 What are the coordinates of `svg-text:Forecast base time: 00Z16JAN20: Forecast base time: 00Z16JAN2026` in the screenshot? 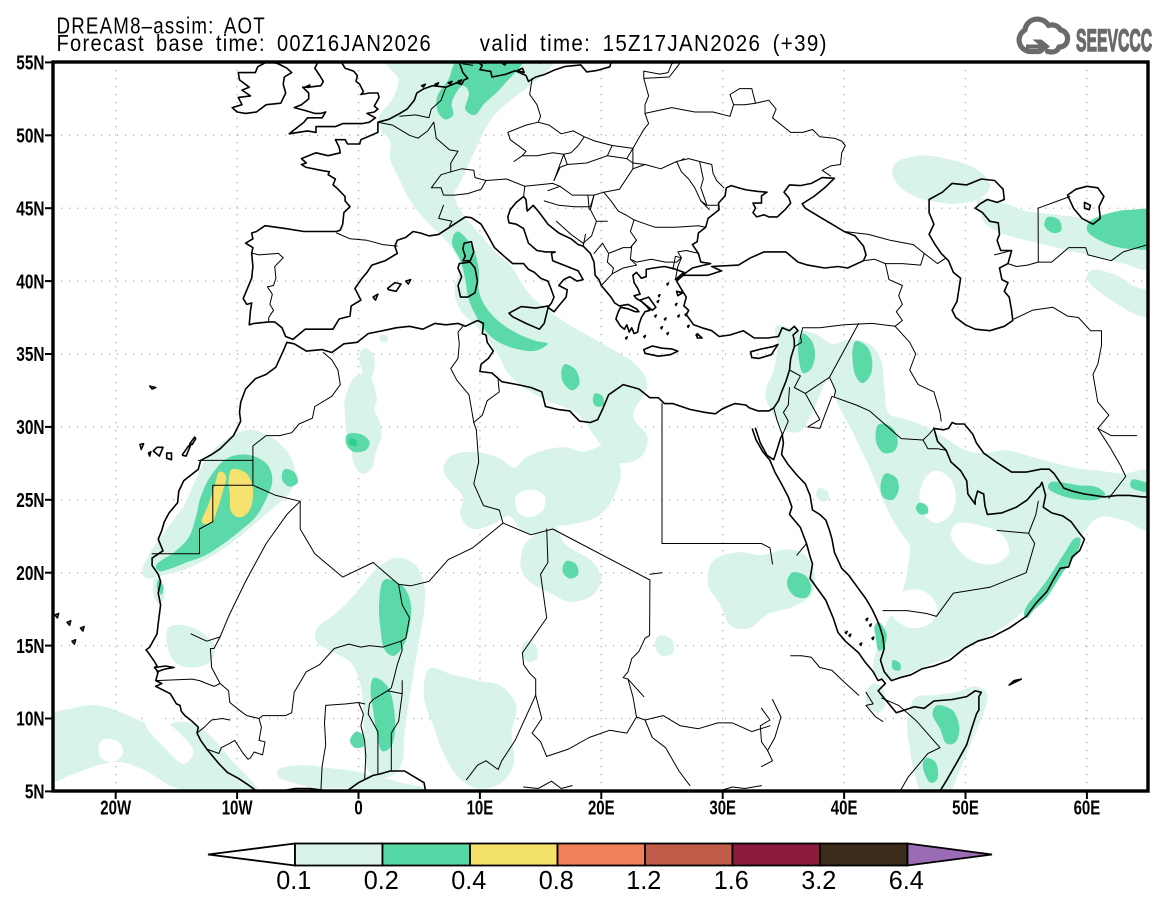 It's located at (244, 42).